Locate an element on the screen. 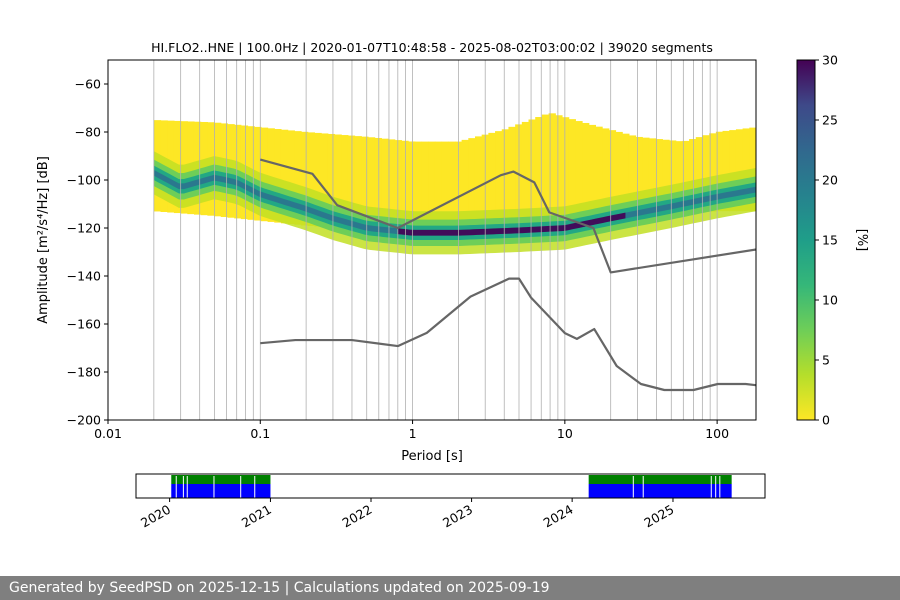 The width and height of the screenshot is (900, 600). colorbar-tick-label: 0 is located at coordinates (826, 420).